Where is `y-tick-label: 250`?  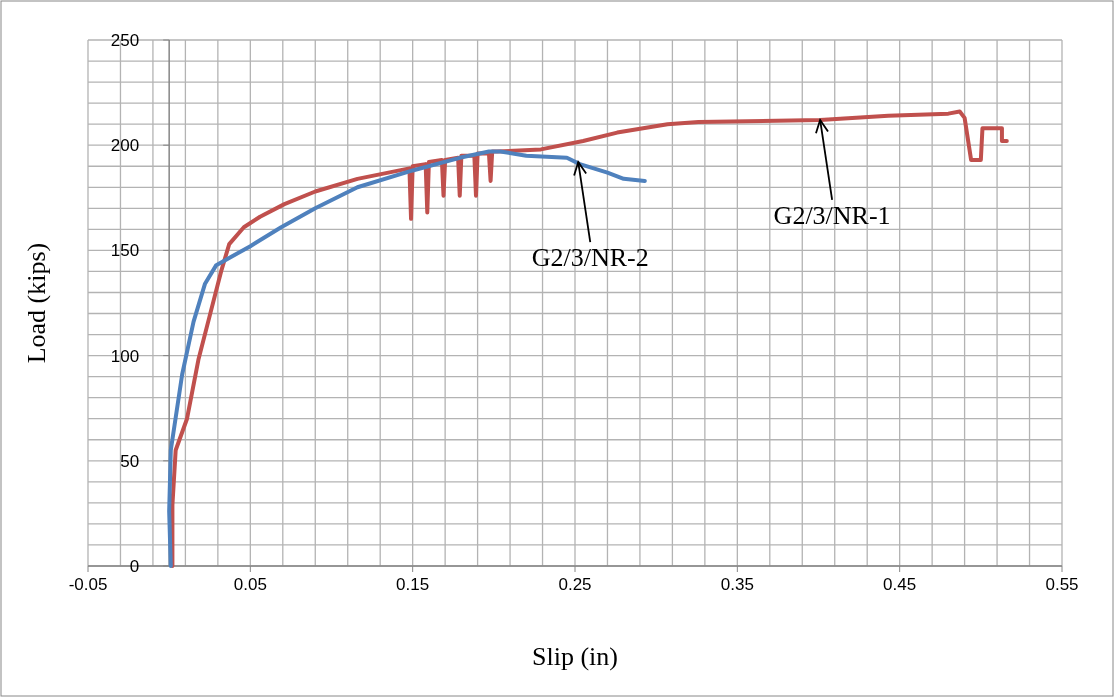
y-tick-label: 250 is located at coordinates (125, 40).